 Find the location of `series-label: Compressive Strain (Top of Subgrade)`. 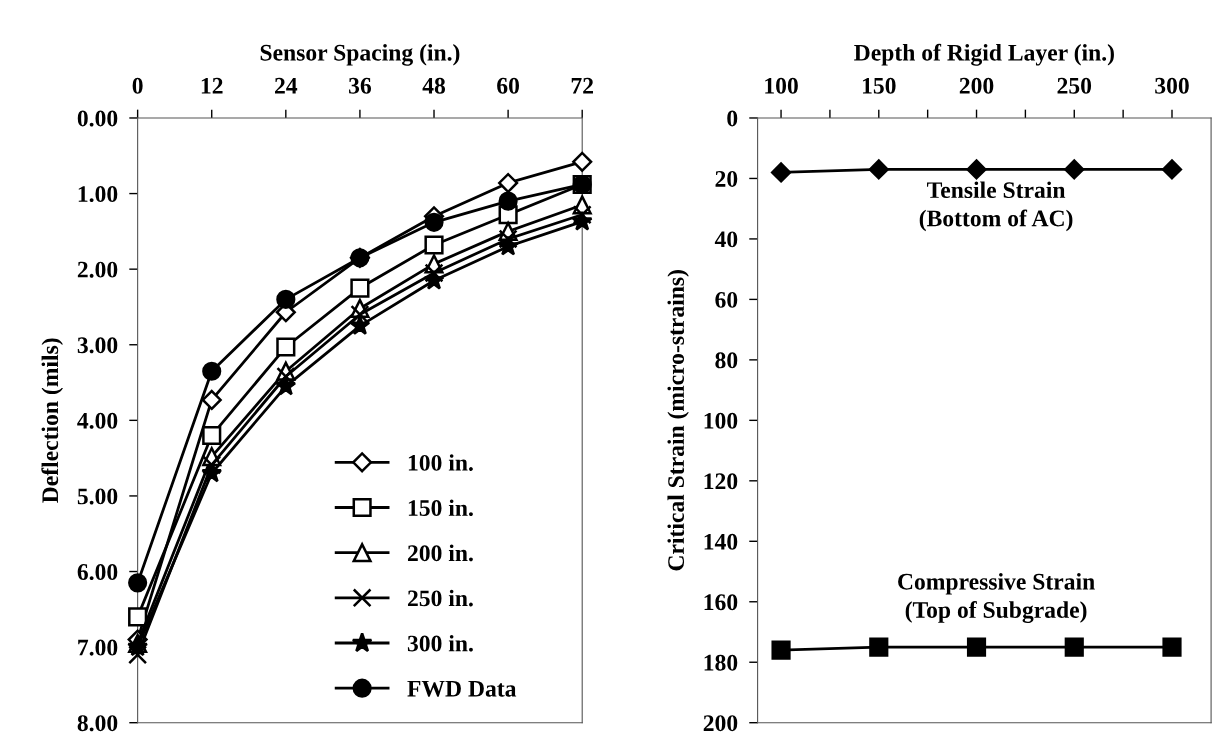

series-label: Compressive Strain (Top of Subgrade) is located at coordinates (996, 598).